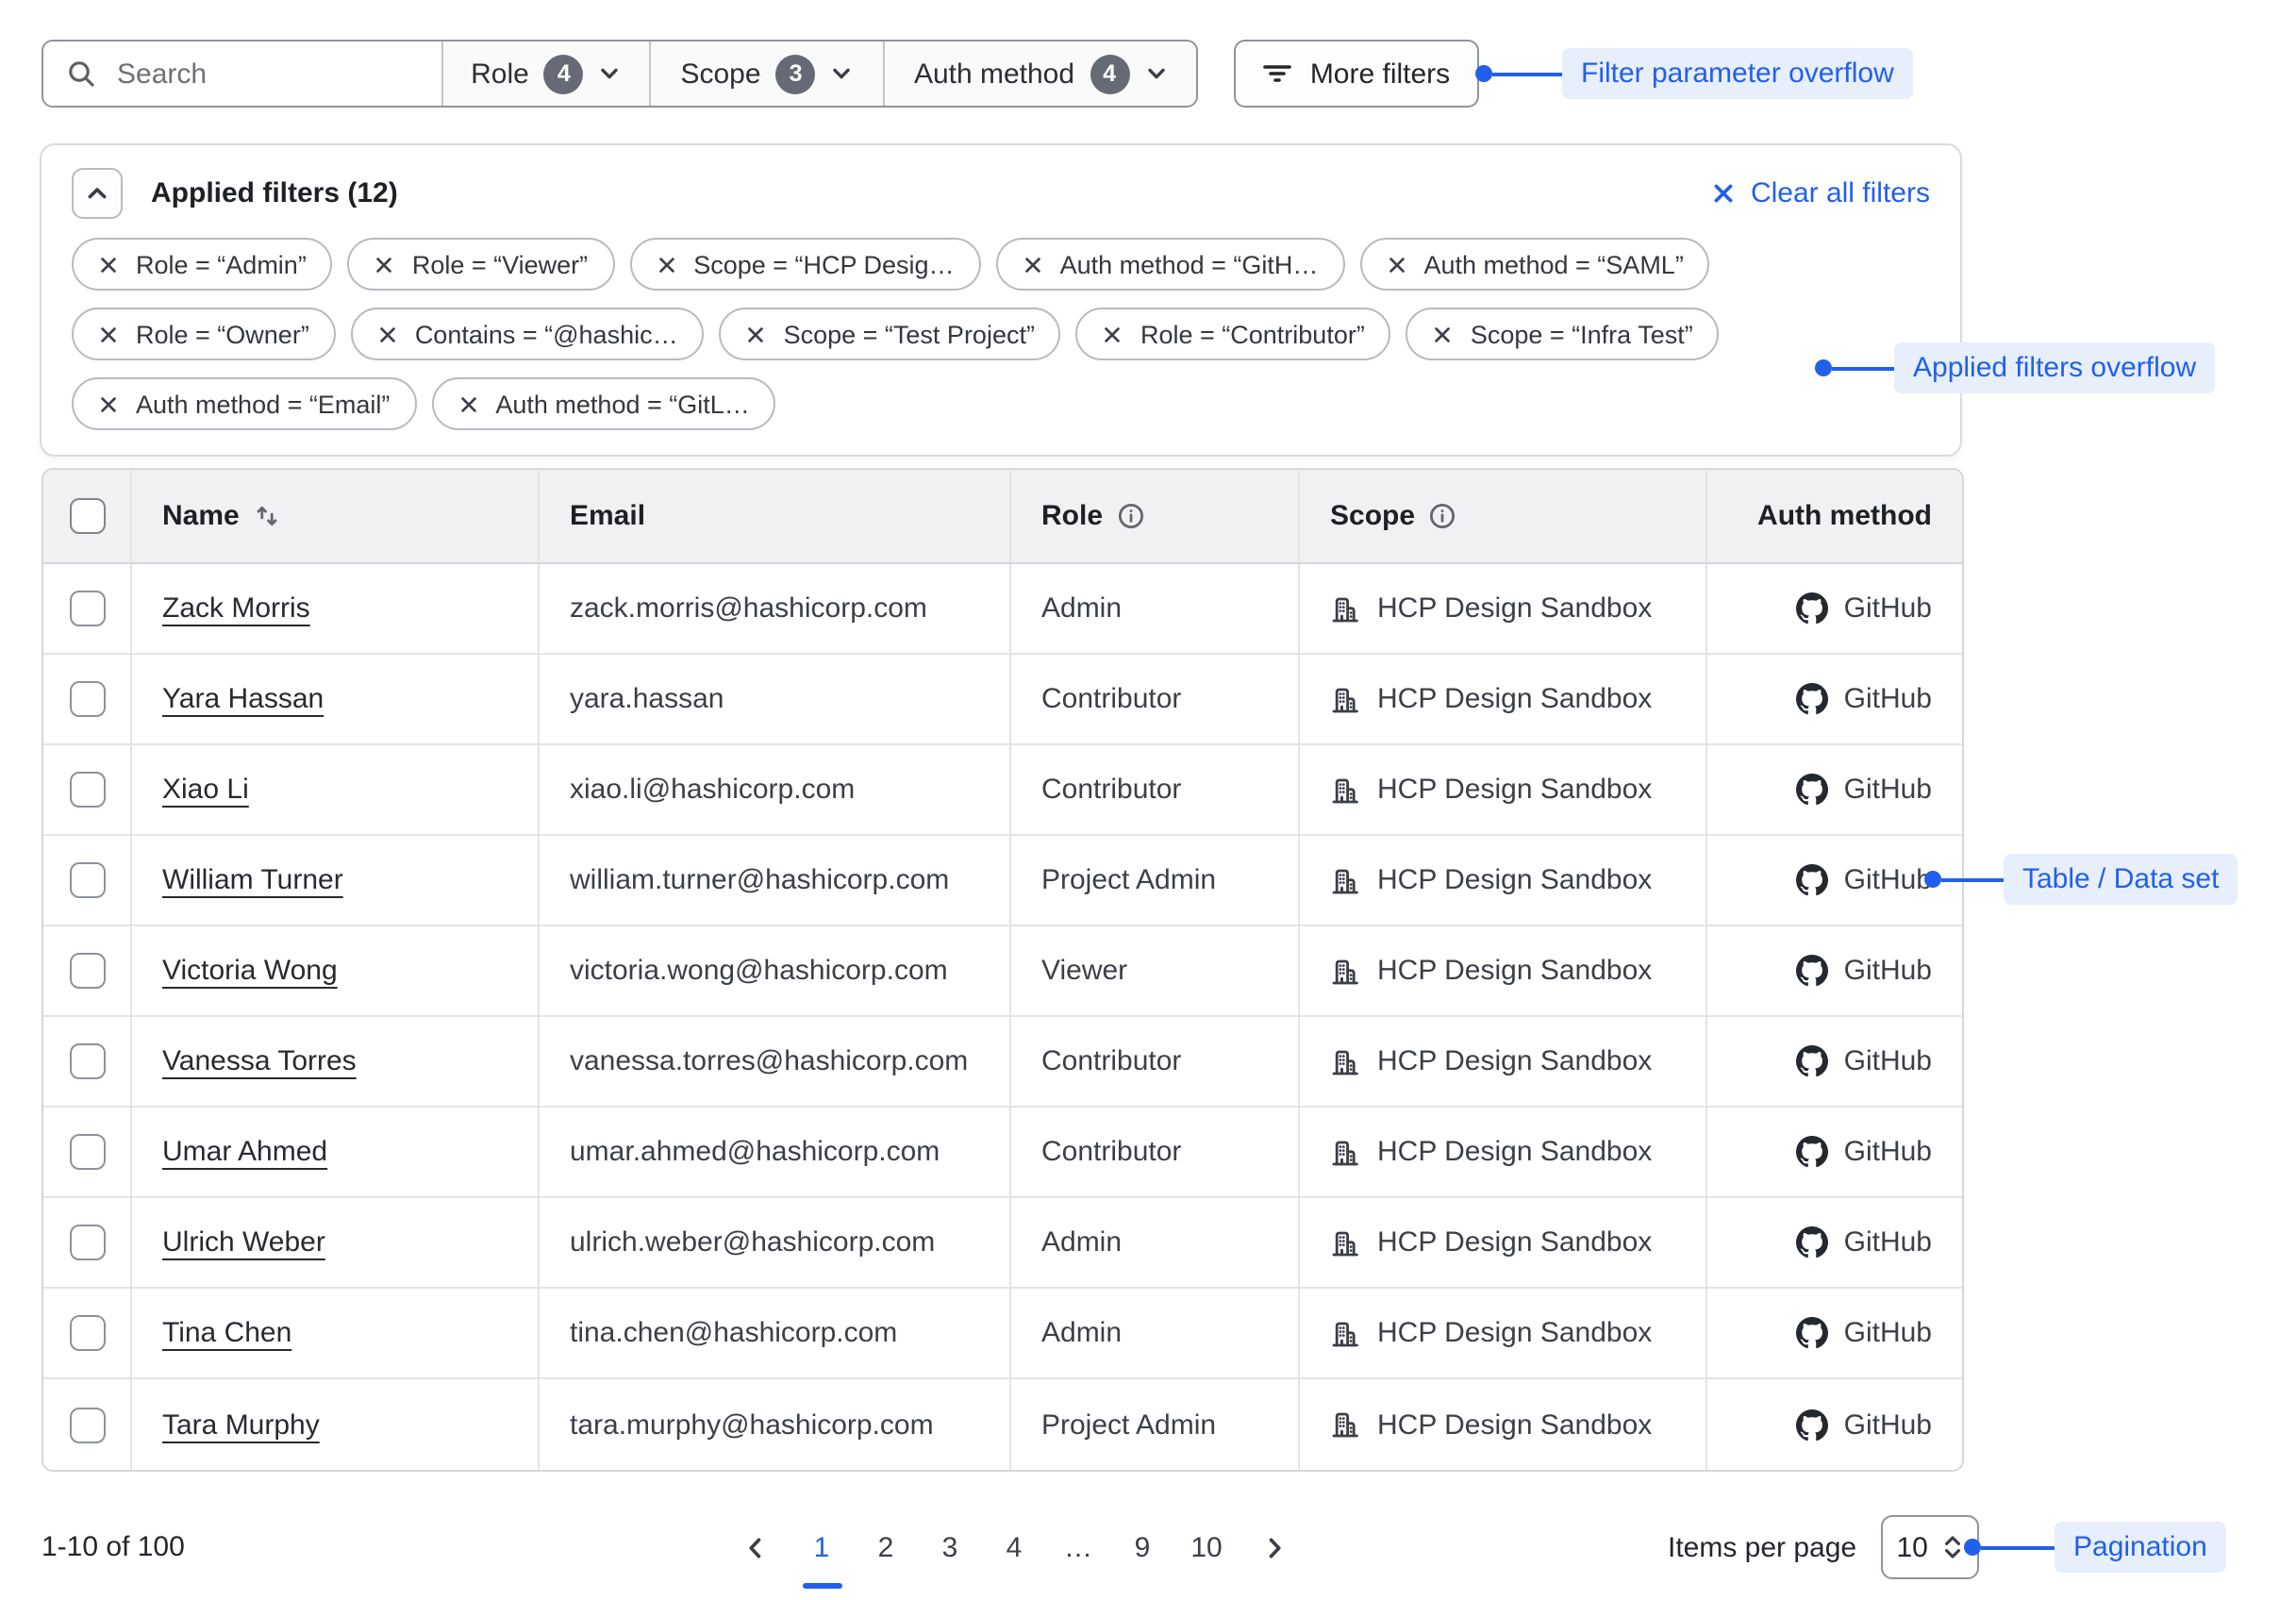 This screenshot has width=2296, height=1600. Describe the element at coordinates (1534, 264) in the screenshot. I see `filter-chip: Auth method = “SAML”` at that location.